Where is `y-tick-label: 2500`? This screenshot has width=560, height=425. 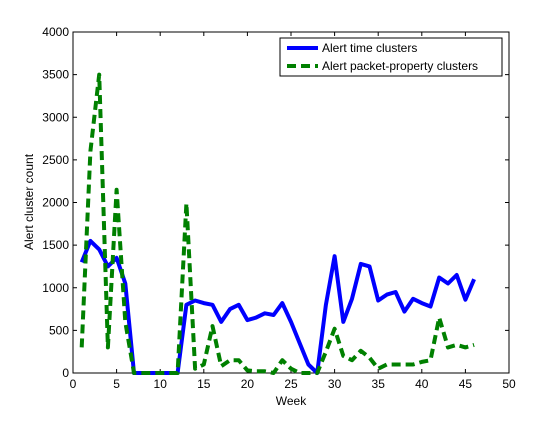 y-tick-label: 2500 is located at coordinates (55, 160).